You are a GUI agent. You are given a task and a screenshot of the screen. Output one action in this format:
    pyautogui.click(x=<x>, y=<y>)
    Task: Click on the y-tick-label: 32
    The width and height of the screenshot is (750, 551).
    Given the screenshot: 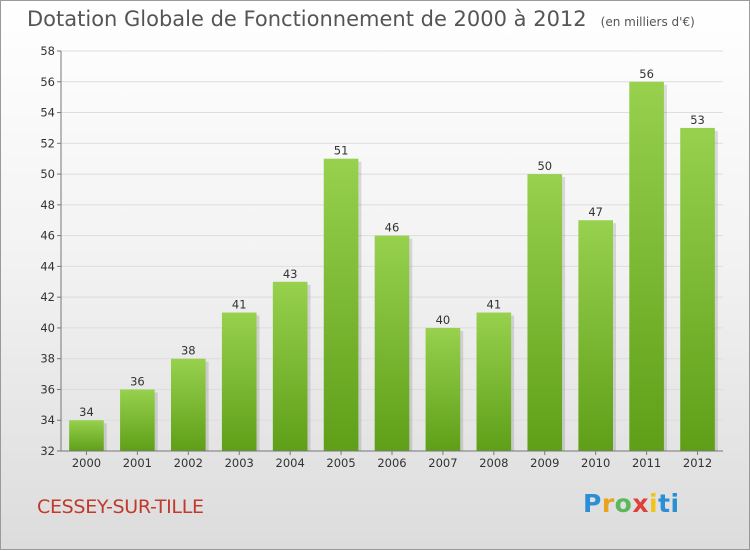 What is the action you would take?
    pyautogui.click(x=47, y=451)
    